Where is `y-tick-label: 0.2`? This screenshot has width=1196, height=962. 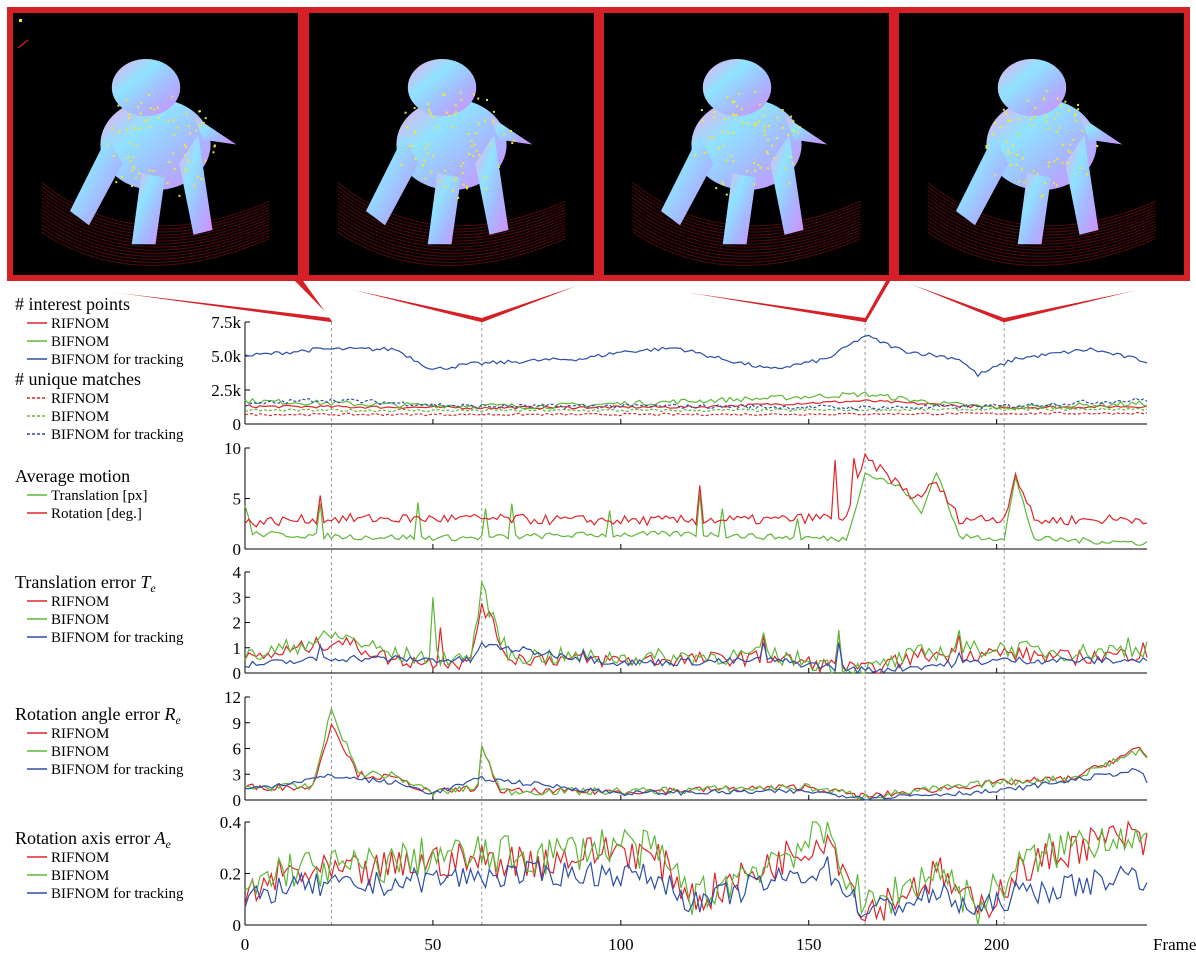
y-tick-label: 0.2 is located at coordinates (230, 874).